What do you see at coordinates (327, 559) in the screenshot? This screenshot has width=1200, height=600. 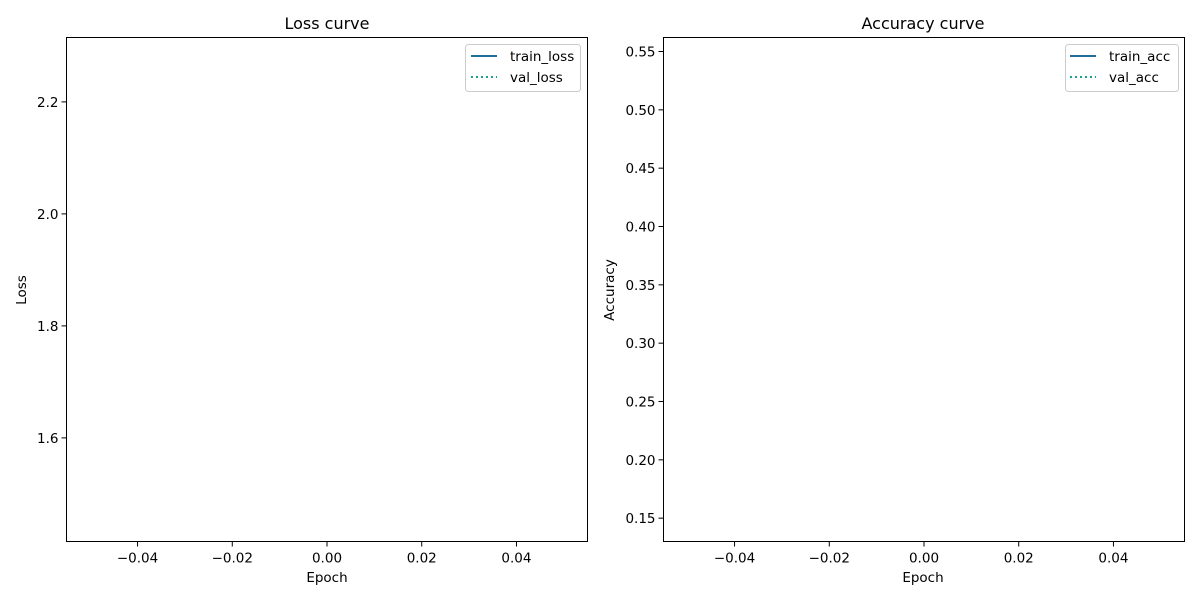 I see `loss-x-tick-label: 0.00` at bounding box center [327, 559].